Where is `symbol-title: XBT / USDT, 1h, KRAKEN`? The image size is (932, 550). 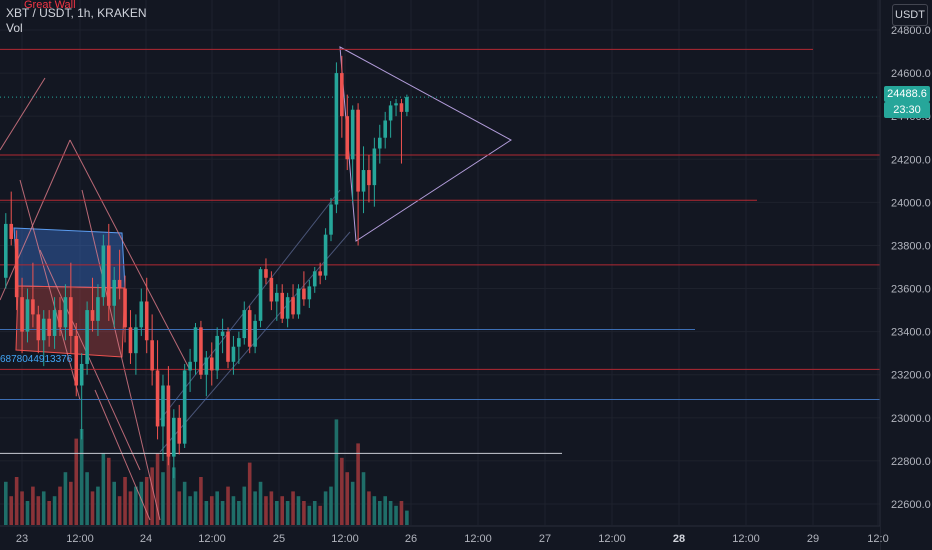 symbol-title: XBT / USDT, 1h, KRAKEN is located at coordinates (76, 13).